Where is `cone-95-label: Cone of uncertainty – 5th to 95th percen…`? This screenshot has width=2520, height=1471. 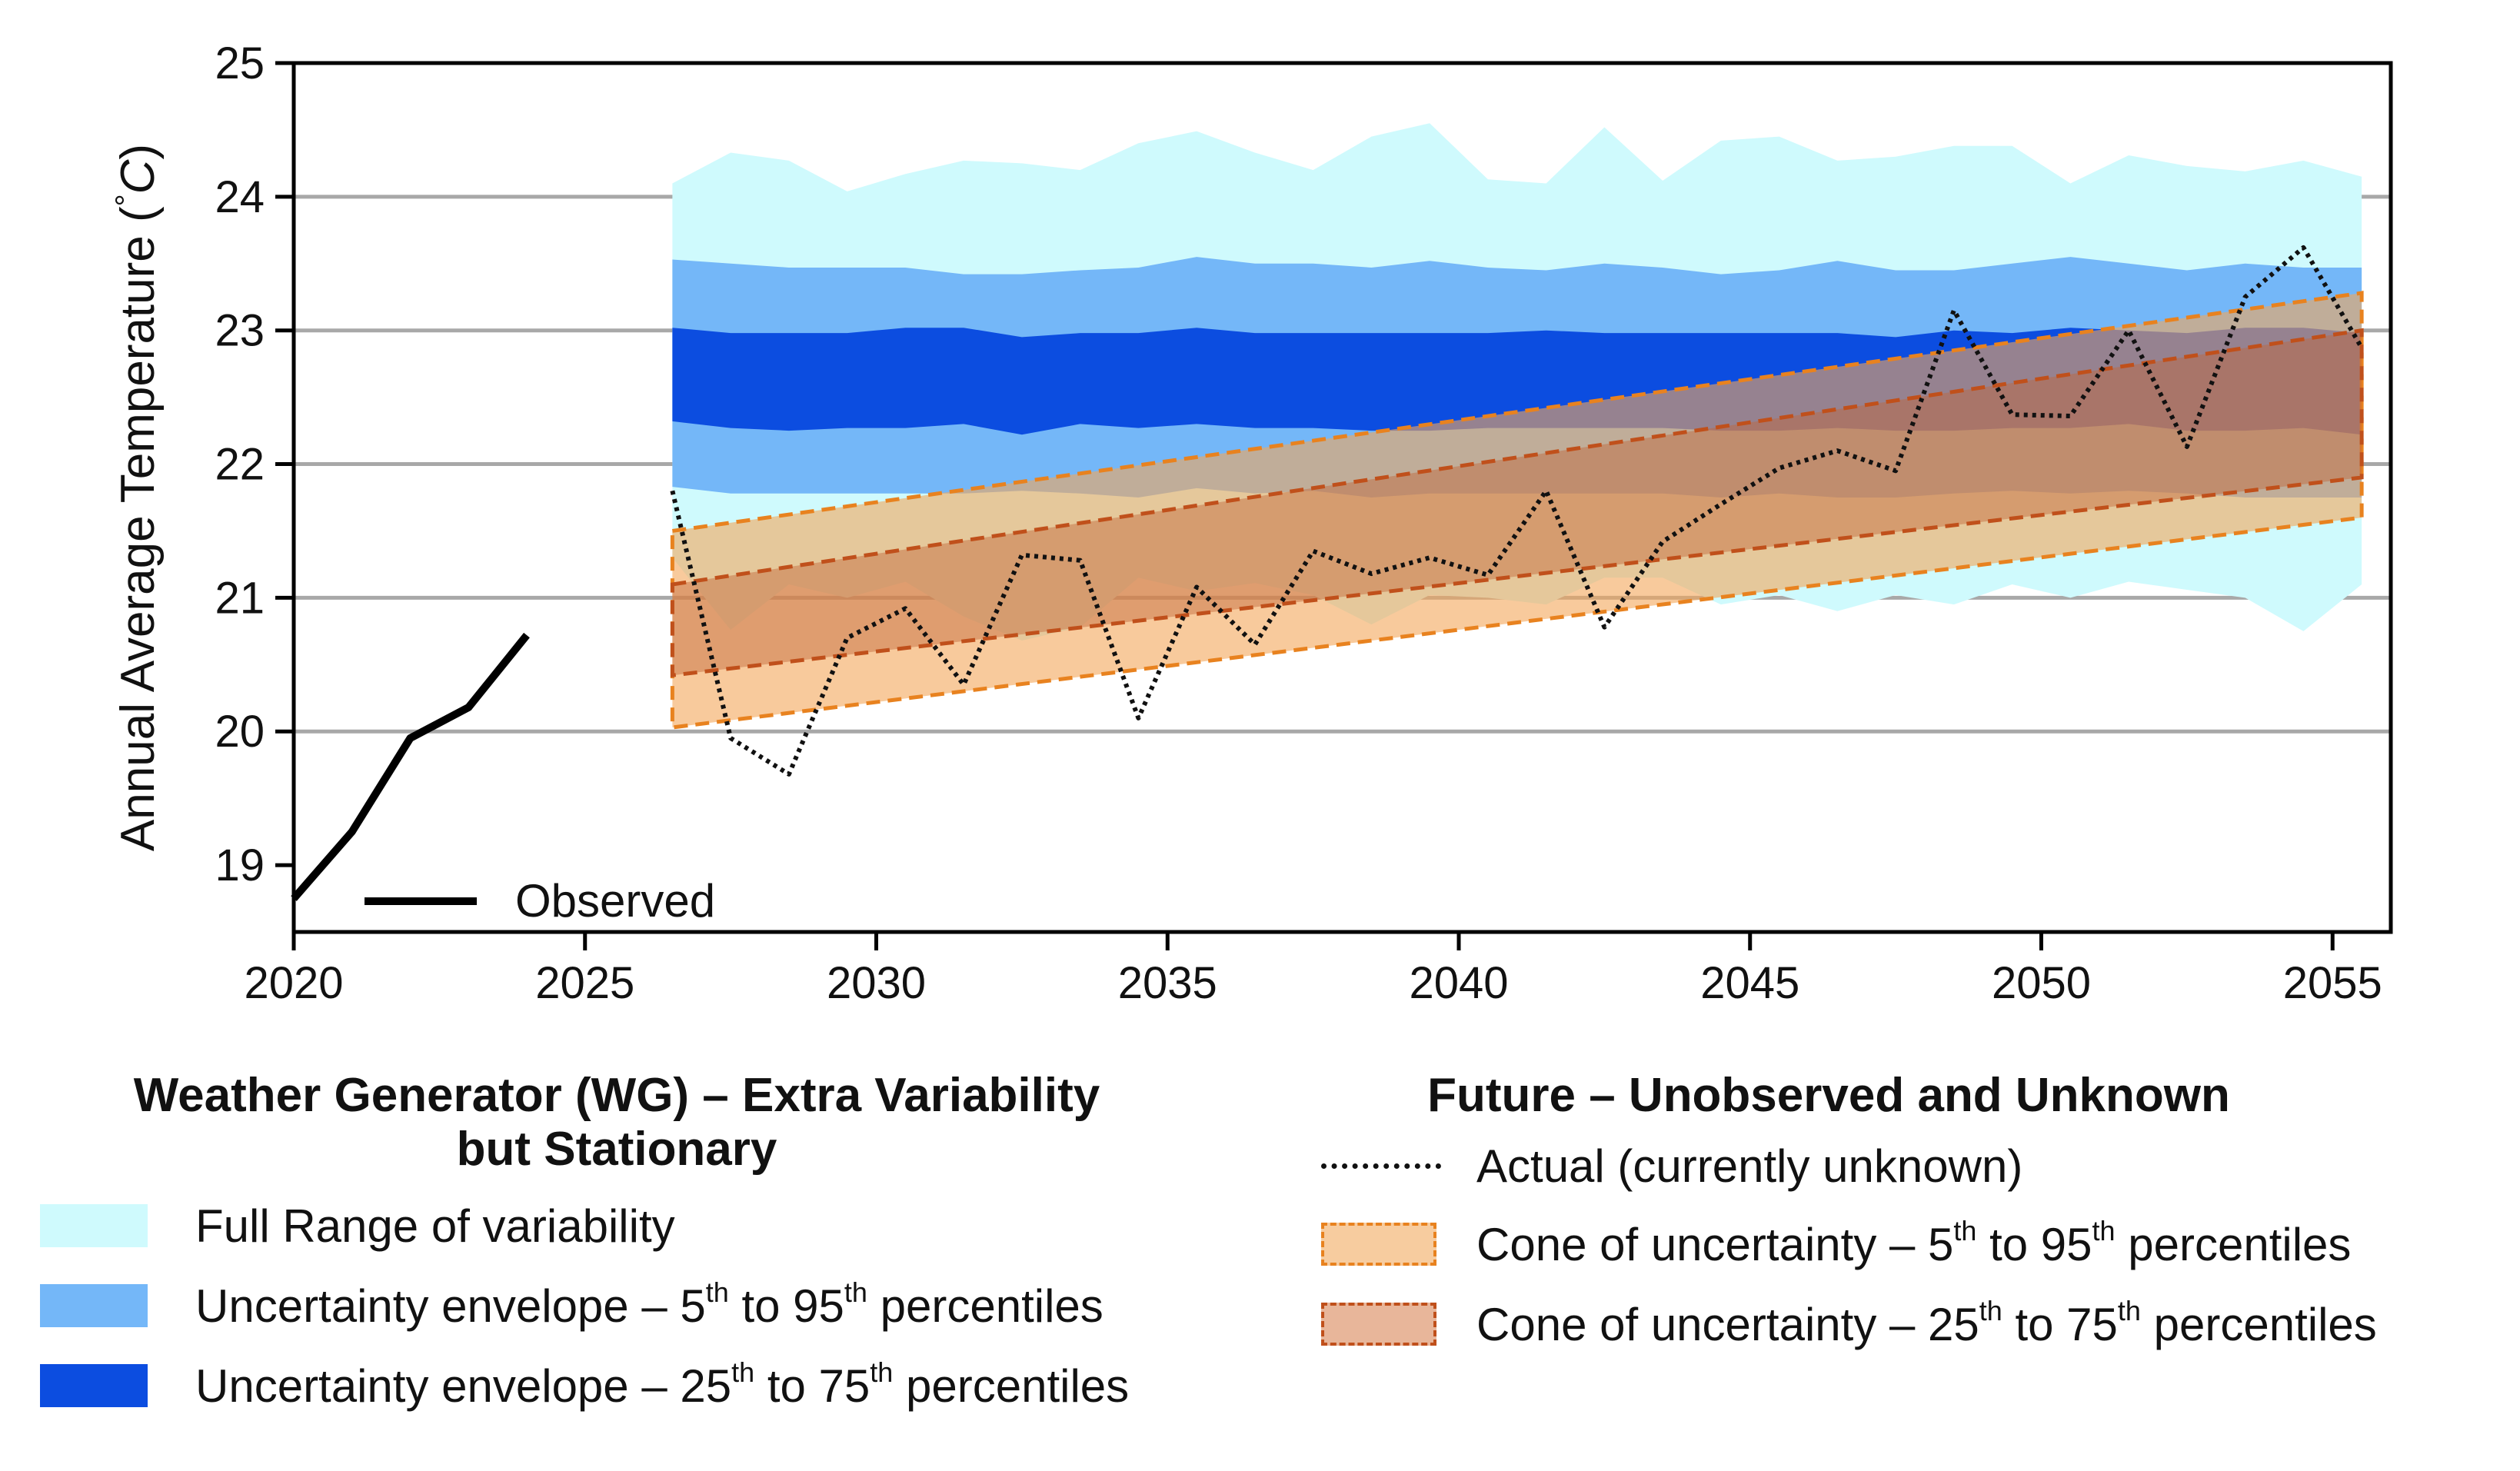
cone-95-label: Cone of uncertainty – 5th to 95th percen… is located at coordinates (1914, 1242).